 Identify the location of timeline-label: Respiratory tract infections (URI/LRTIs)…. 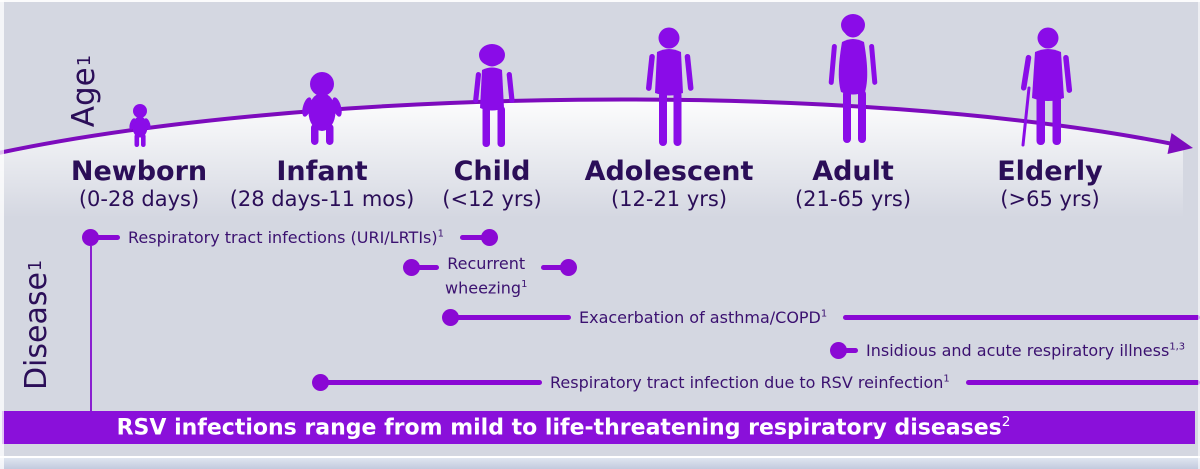
(286, 237).